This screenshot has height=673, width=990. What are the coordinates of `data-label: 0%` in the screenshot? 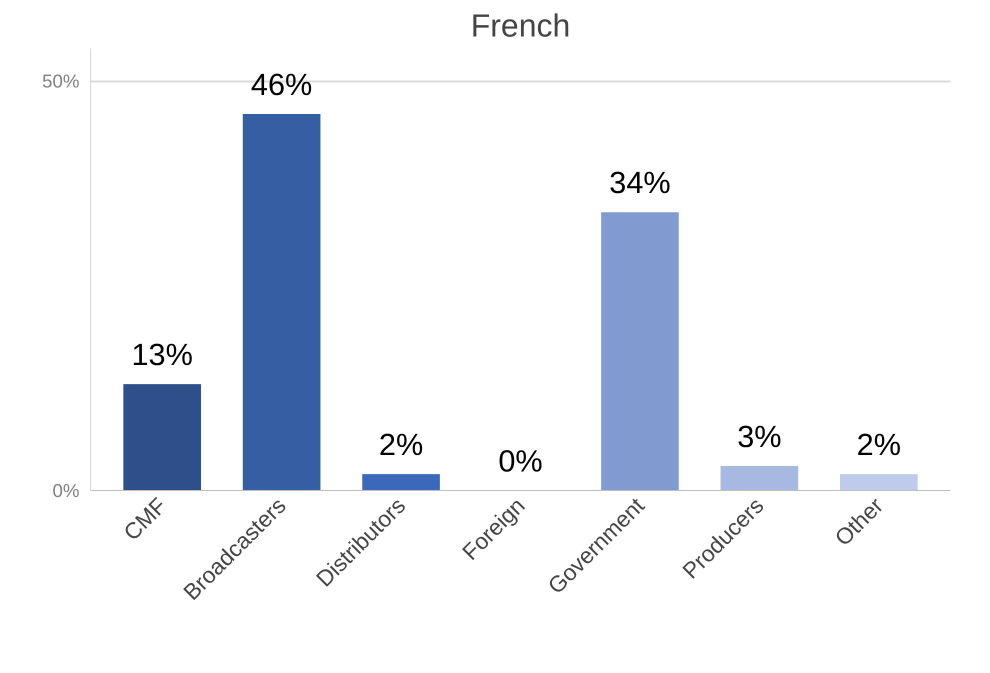 It's located at (520, 461).